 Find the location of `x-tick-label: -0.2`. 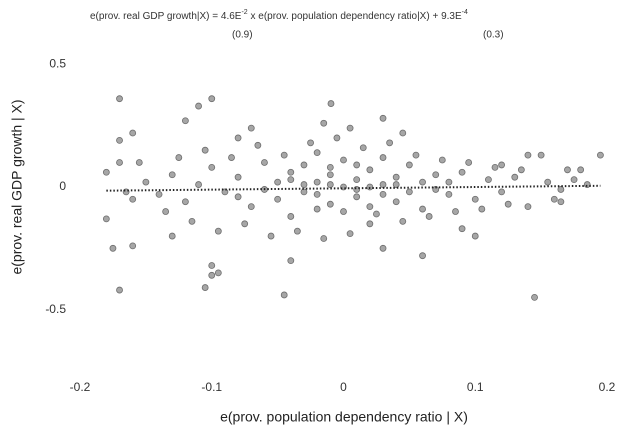

x-tick-label: -0.2 is located at coordinates (80, 387).